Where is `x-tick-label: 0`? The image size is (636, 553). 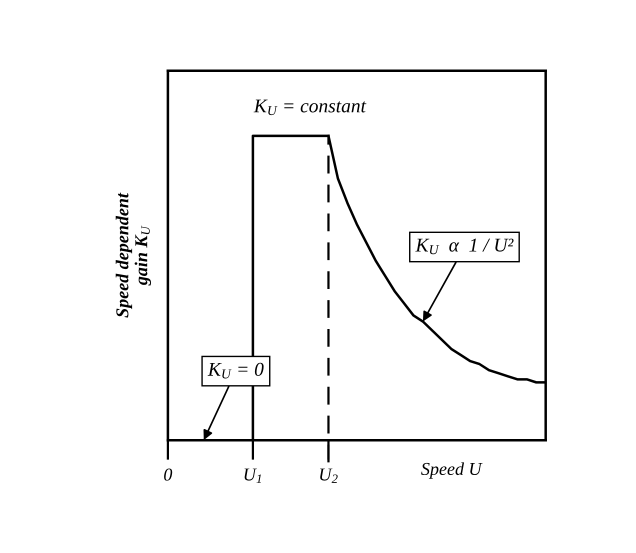
x-tick-label: 0 is located at coordinates (168, 474).